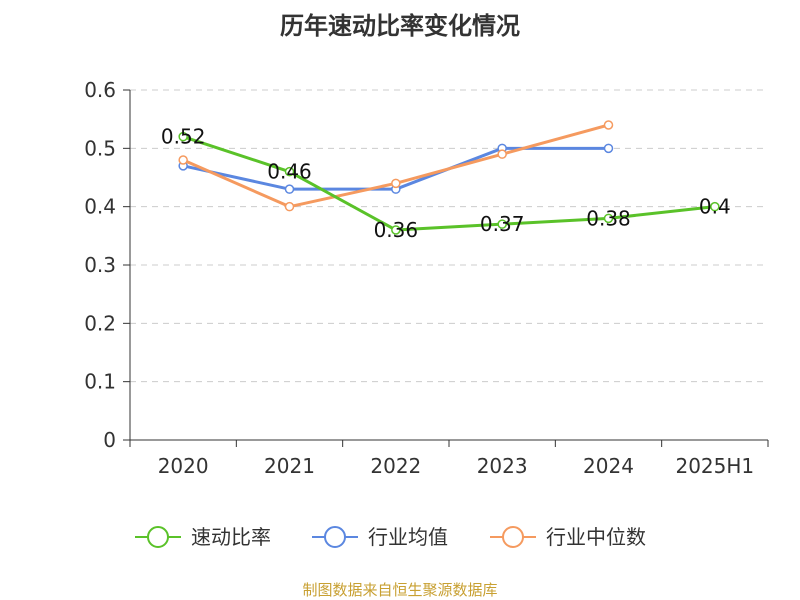  I want to click on legend-item: 行业均值, so click(380, 537).